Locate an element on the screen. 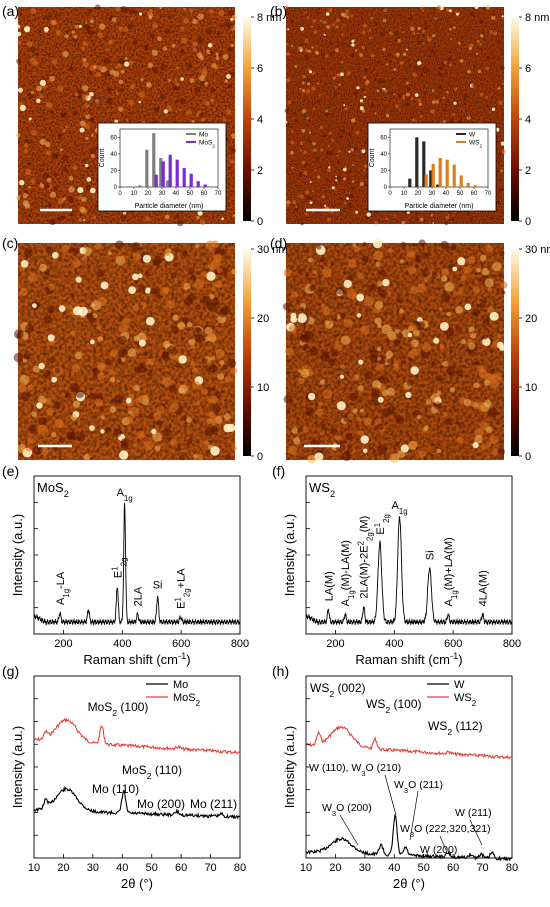 The height and width of the screenshot is (907, 550). x-tick-label: 80 is located at coordinates (512, 868).